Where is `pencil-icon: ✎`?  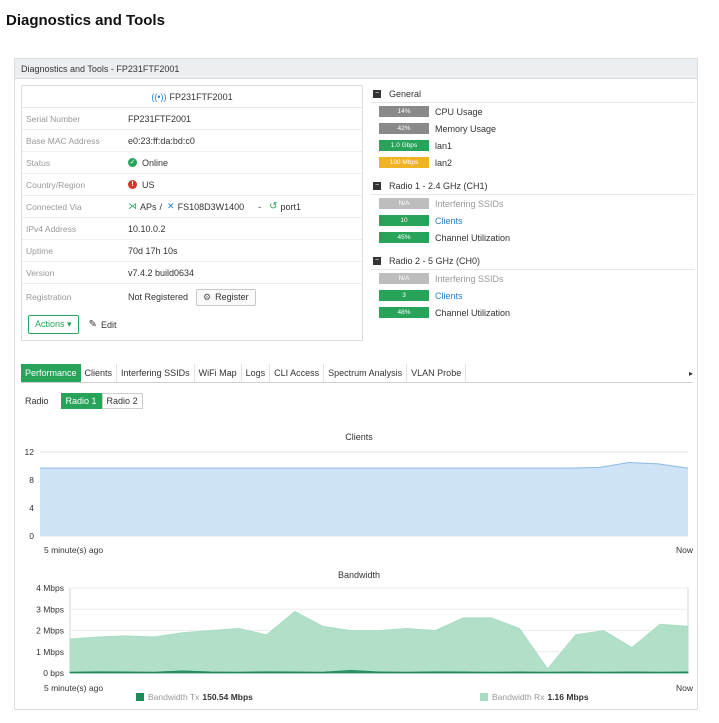
pencil-icon: ✎ is located at coordinates (92, 324).